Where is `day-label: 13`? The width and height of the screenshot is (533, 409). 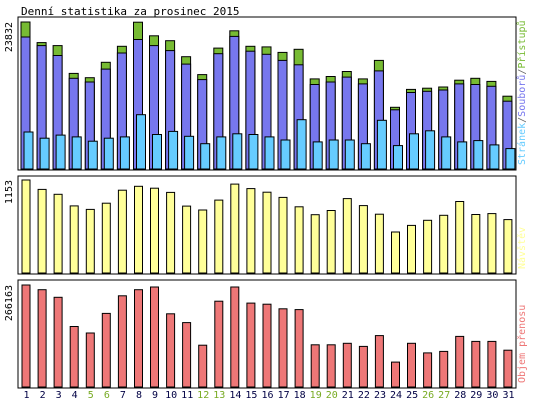 day-label: 13 is located at coordinates (219, 395).